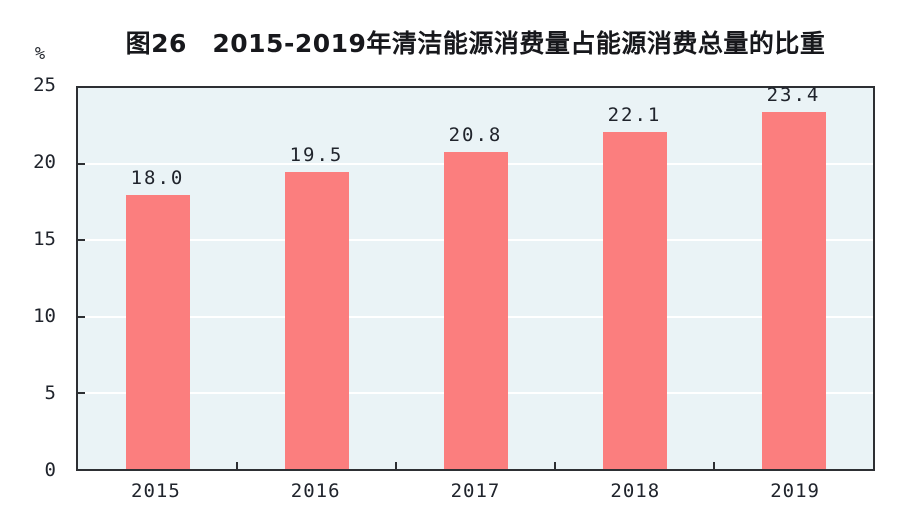 The image size is (900, 531). What do you see at coordinates (475, 135) in the screenshot?
I see `bar-value-label: 20.8` at bounding box center [475, 135].